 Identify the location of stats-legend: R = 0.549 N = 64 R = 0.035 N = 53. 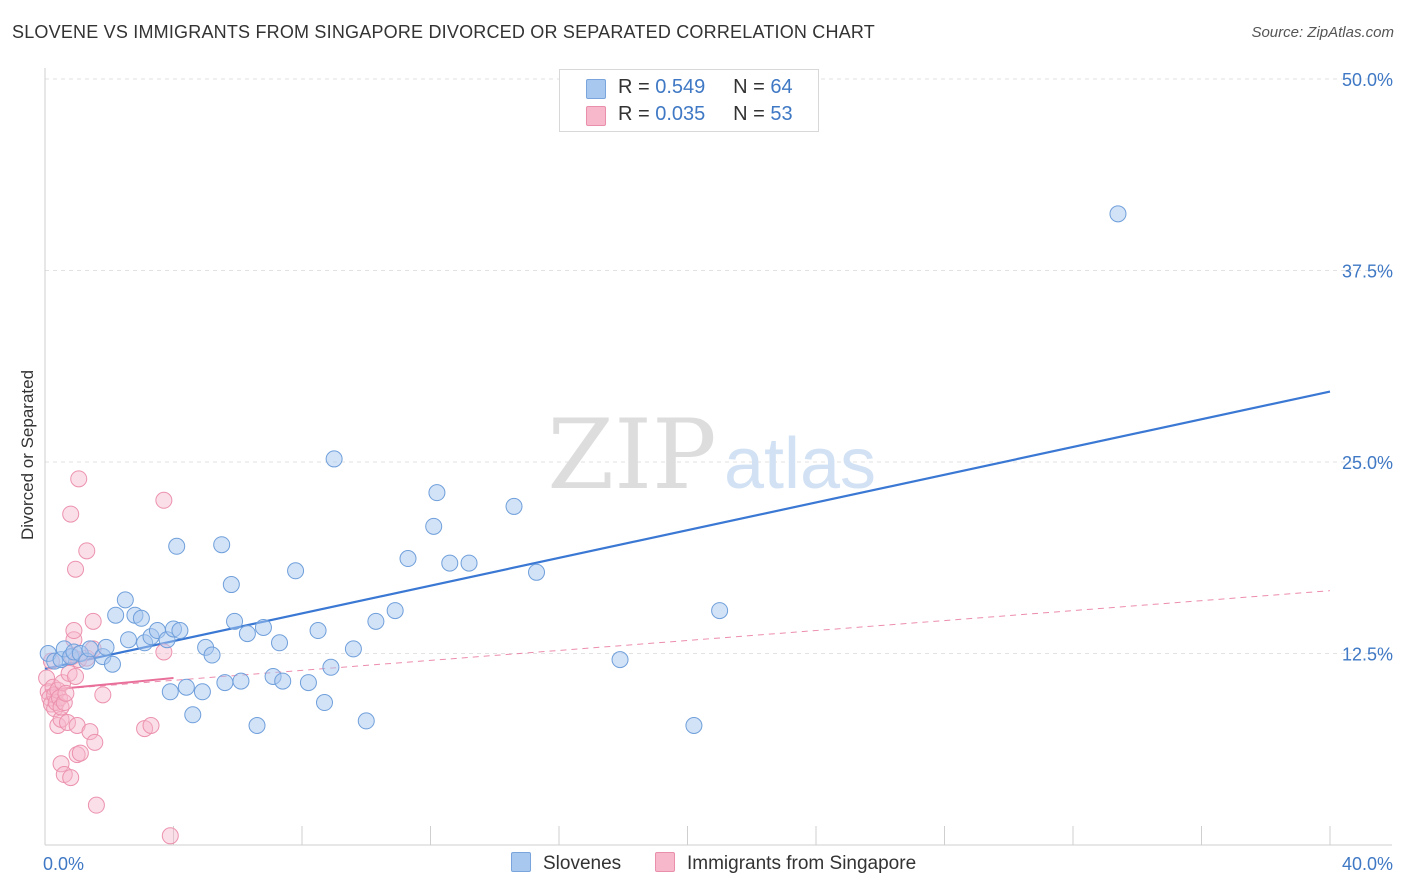
(689, 100).